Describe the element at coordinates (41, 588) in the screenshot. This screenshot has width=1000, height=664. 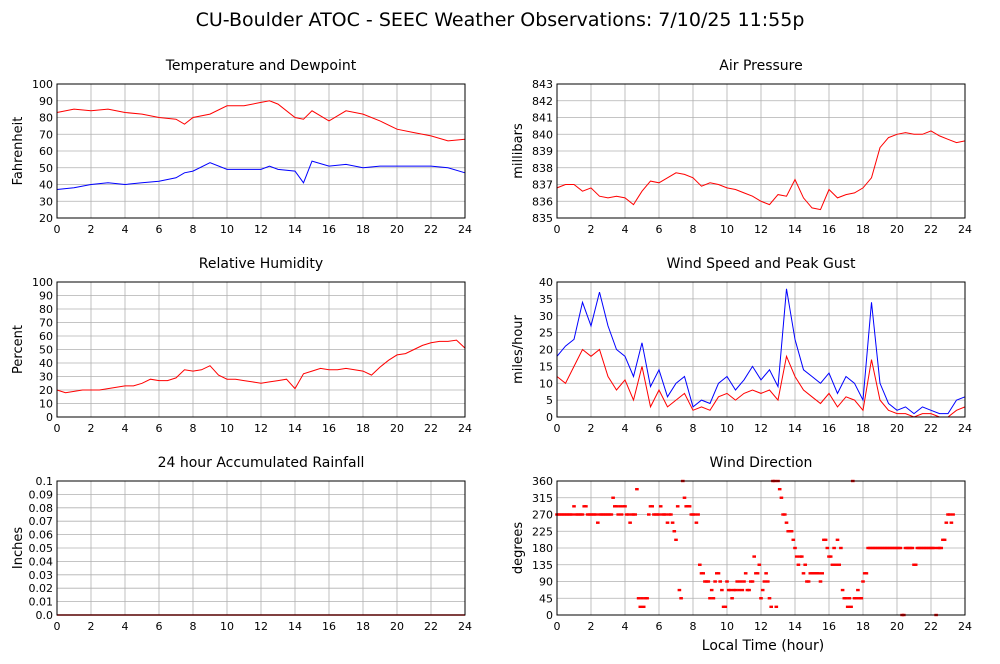
I see `rainfall-ytick-label-2: 0.02` at that location.